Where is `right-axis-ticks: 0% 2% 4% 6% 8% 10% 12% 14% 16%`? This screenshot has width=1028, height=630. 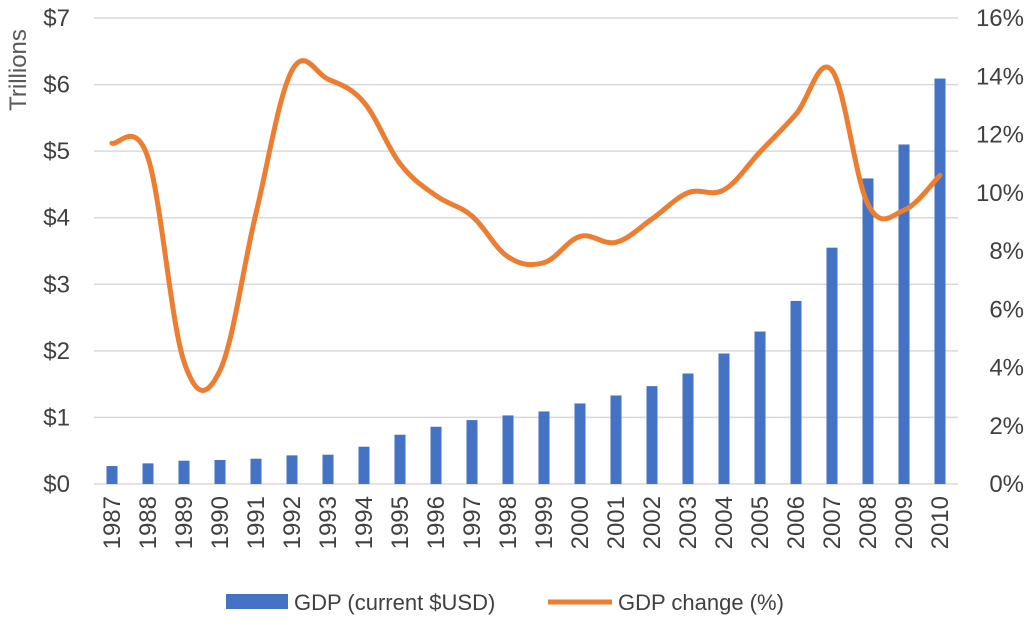
right-axis-ticks: 0% 2% 4% 6% 8% 10% 12% 14% 16% is located at coordinates (1000, 251).